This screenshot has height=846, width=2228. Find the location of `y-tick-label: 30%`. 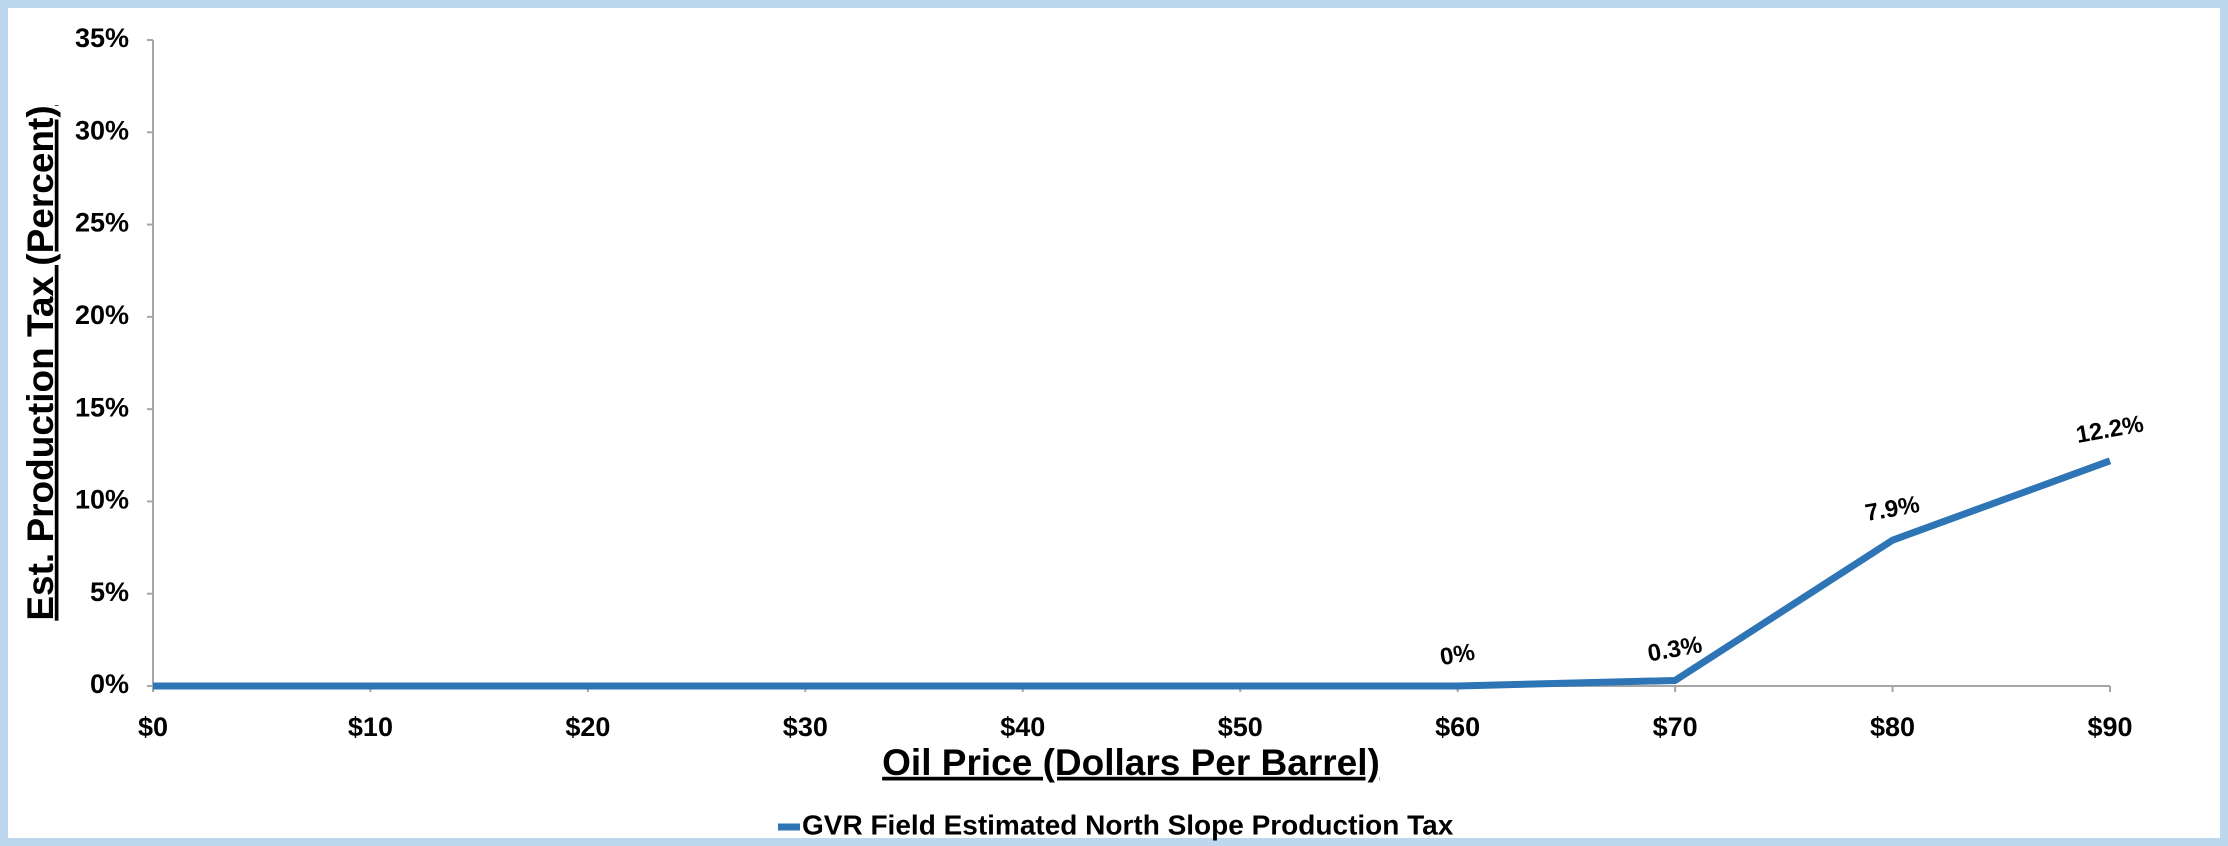

y-tick-label: 30% is located at coordinates (102, 130).